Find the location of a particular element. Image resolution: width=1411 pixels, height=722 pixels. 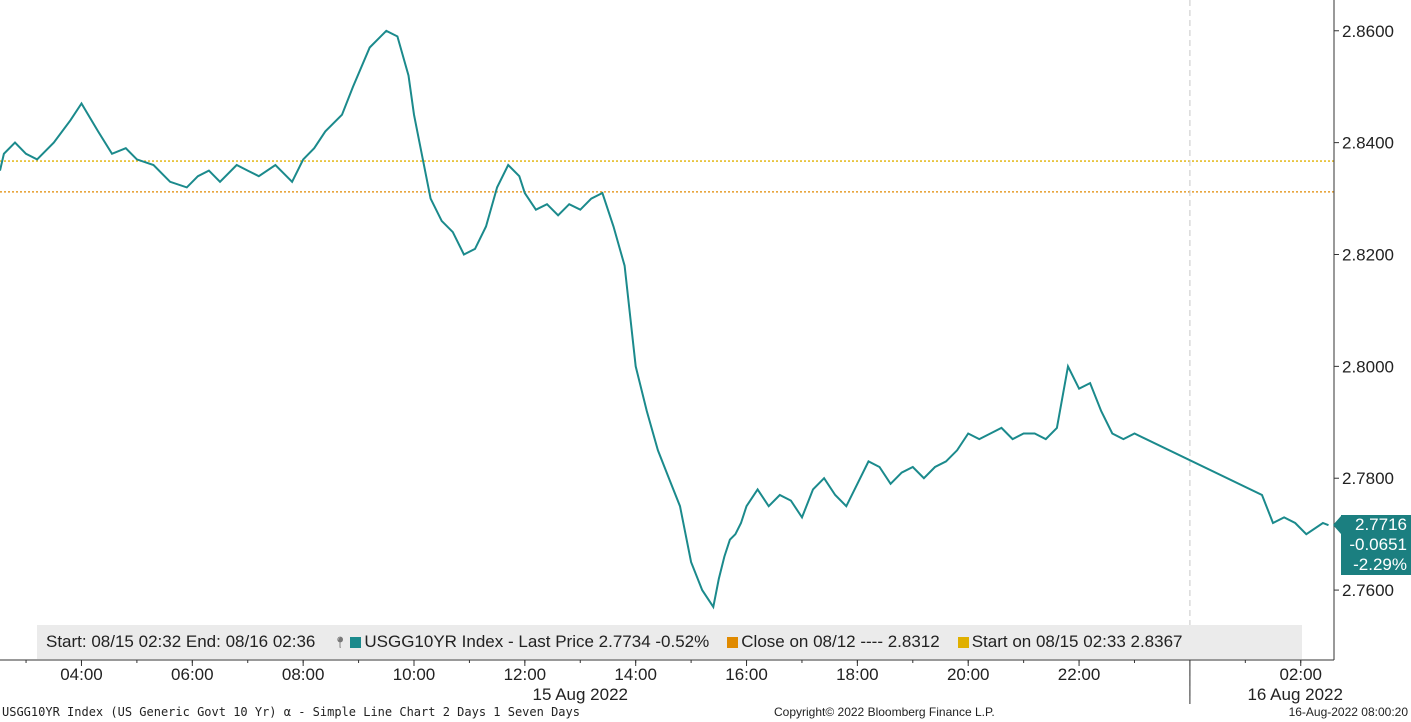

footer-timestamp: 16-Aug-2022 08:00:20 is located at coordinates (1348, 712).